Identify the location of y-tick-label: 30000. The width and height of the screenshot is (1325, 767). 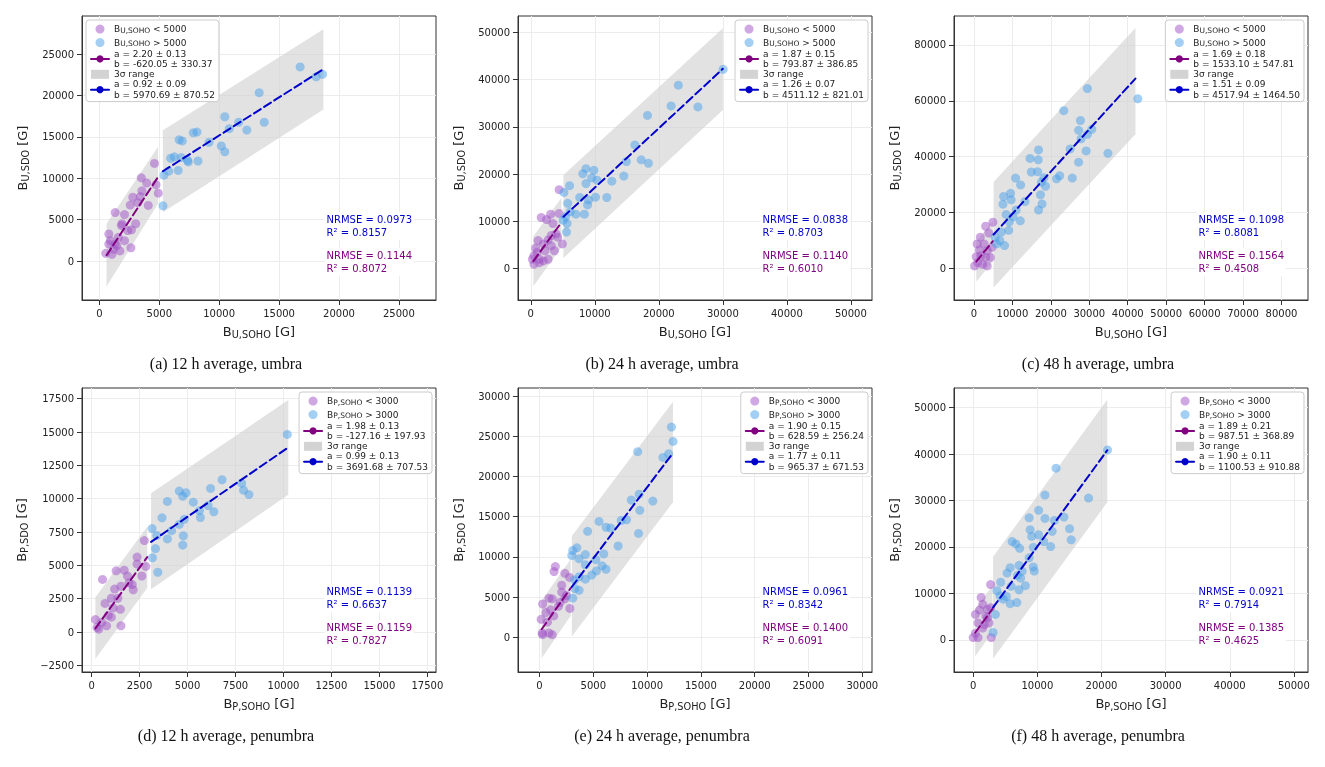
(494, 396).